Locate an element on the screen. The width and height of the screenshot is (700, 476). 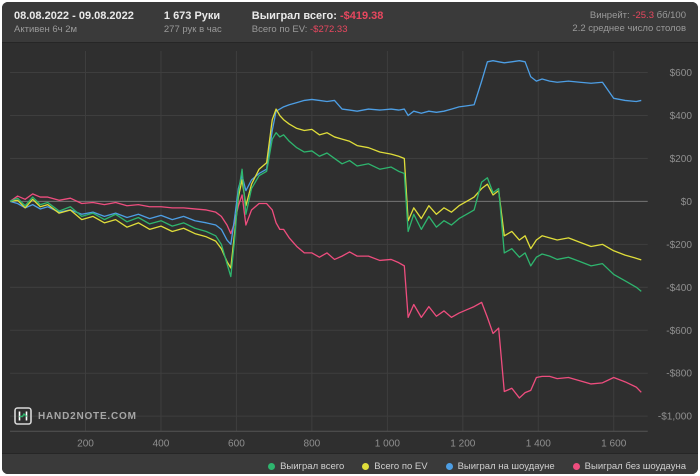
legend-label-won-showdown: Выиграл на шоудауне is located at coordinates (506, 466).